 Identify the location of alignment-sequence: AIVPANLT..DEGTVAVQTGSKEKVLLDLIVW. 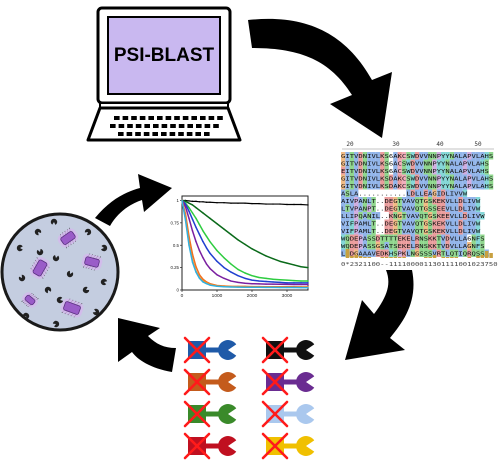
(411, 202).